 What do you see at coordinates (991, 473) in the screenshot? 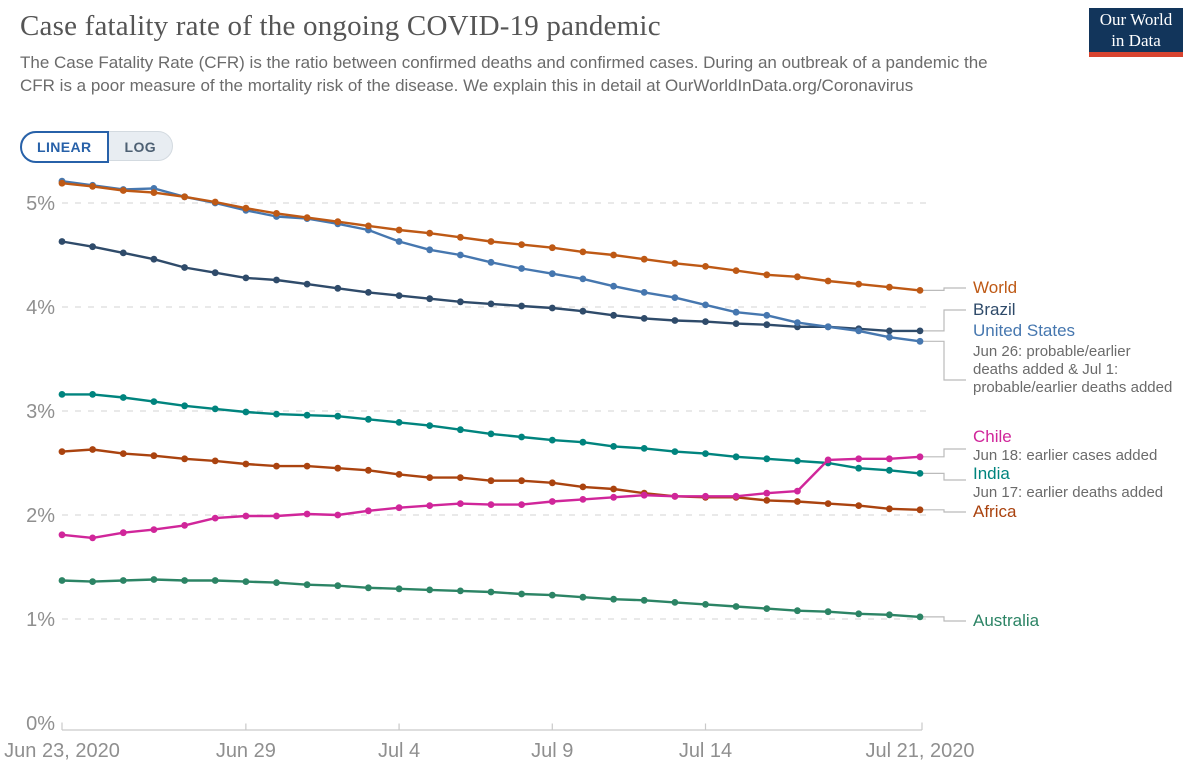
I see `legend-item-india: India` at bounding box center [991, 473].